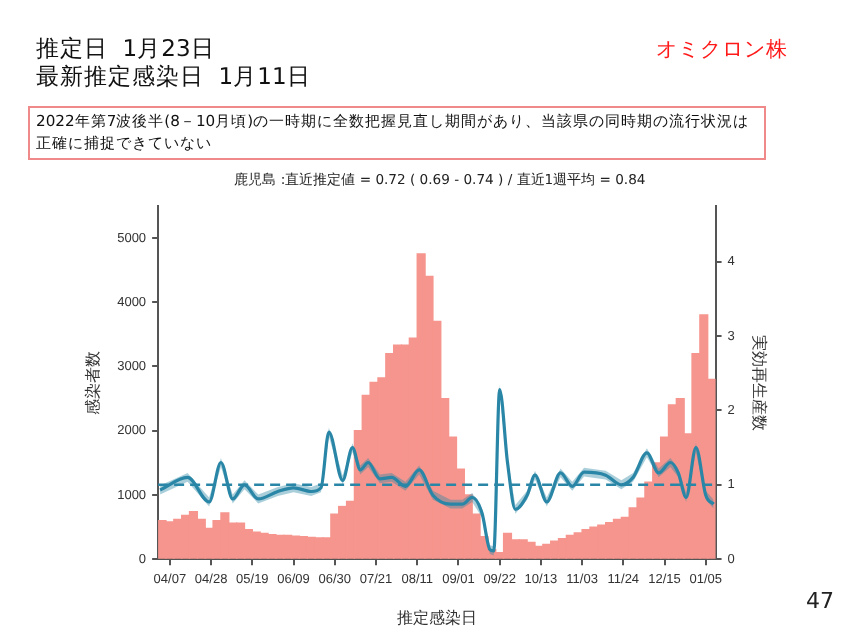 The image size is (854, 640). I want to click on y-axis-title: 感染者数, so click(92, 382).